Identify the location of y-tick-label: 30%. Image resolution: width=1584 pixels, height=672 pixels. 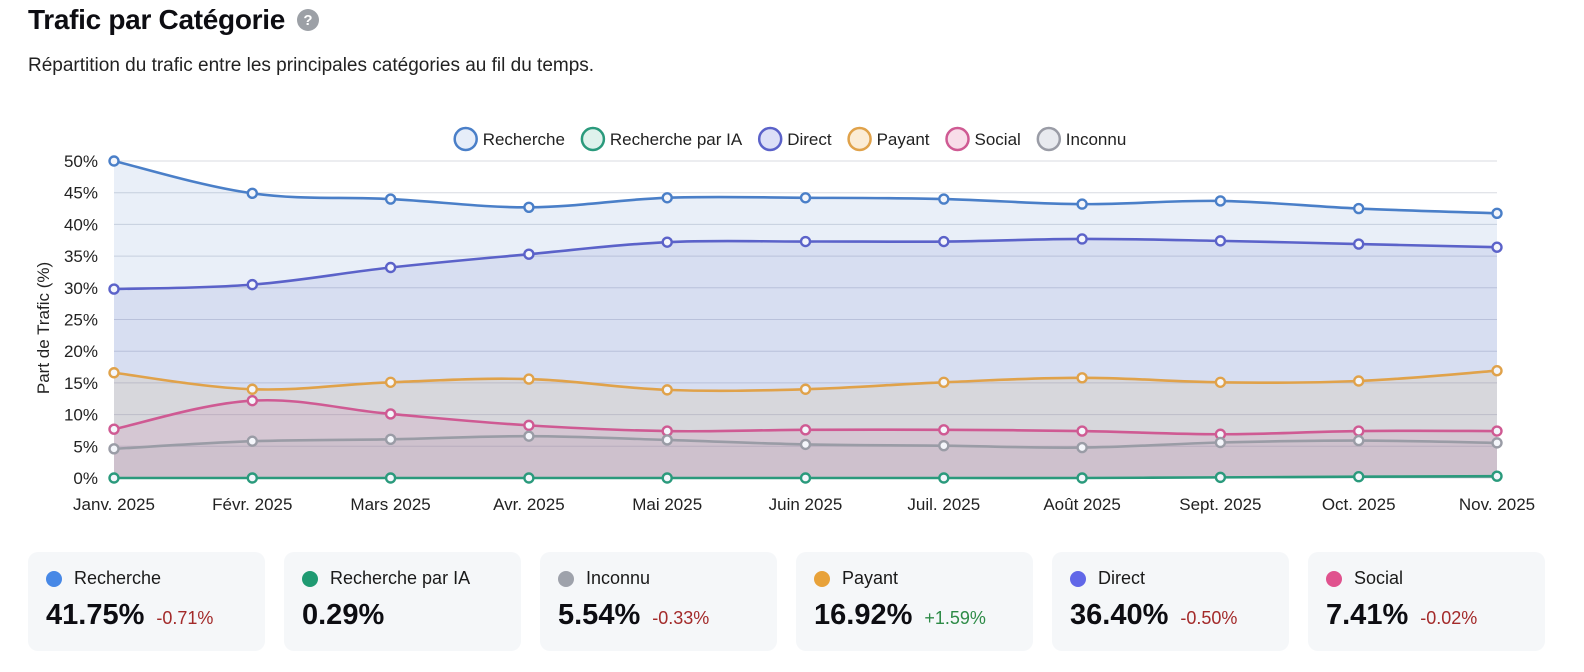
(81, 288).